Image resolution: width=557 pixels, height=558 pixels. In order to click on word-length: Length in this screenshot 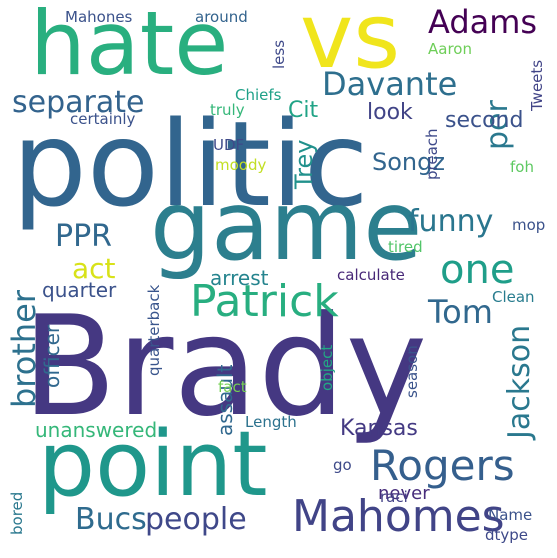, I will do `click(271, 422)`.